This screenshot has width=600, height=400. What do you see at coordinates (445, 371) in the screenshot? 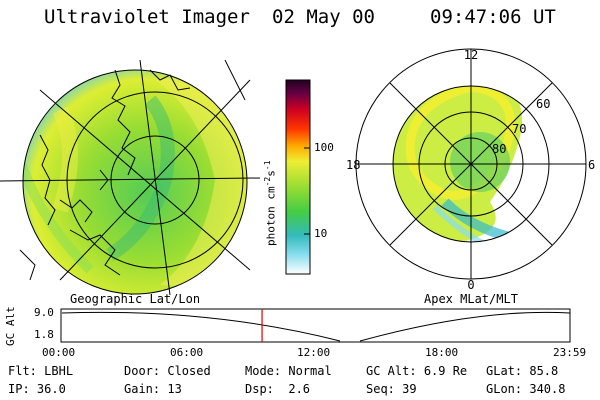
I see `gcalt-value: 6.9 Re` at bounding box center [445, 371].